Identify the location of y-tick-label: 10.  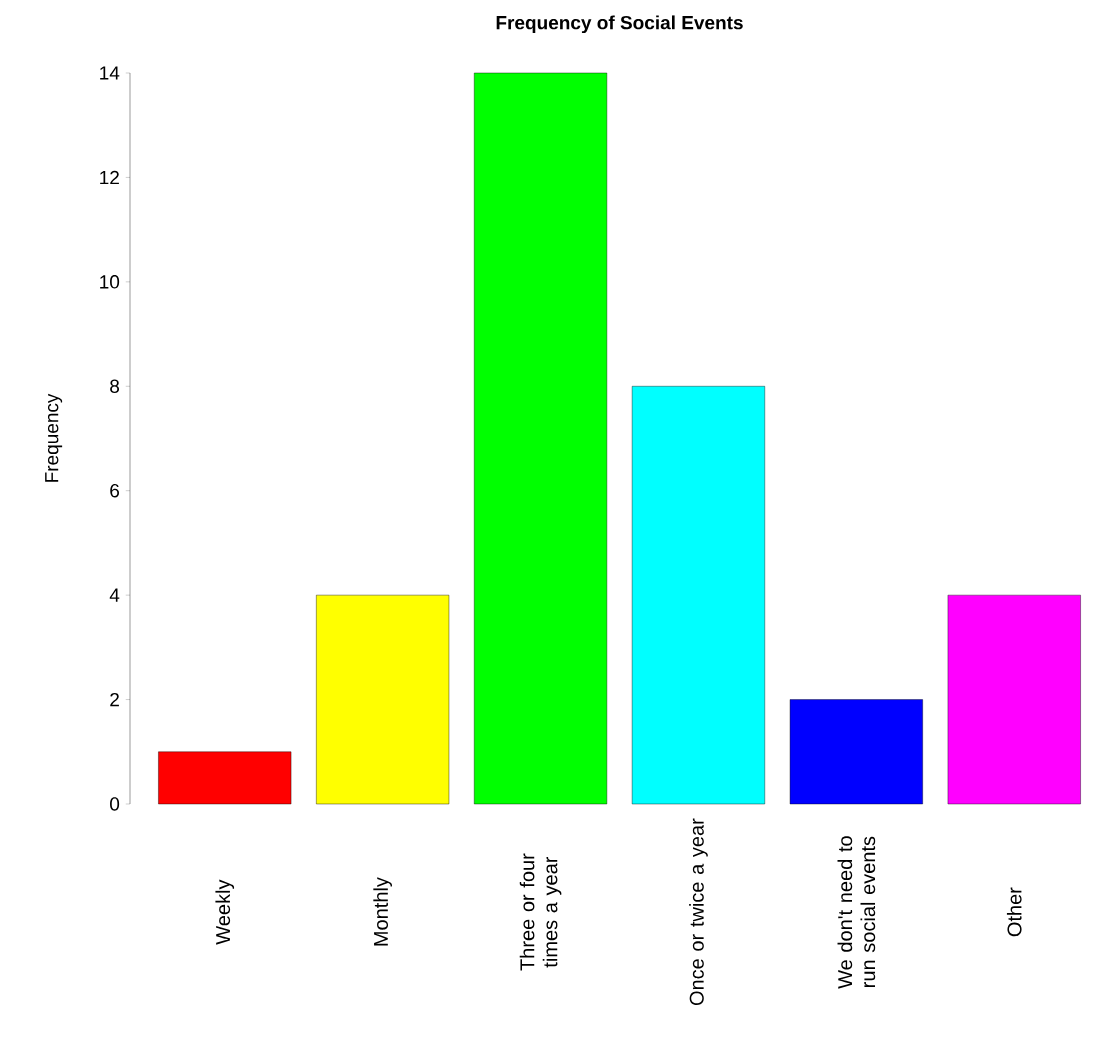
(110, 282).